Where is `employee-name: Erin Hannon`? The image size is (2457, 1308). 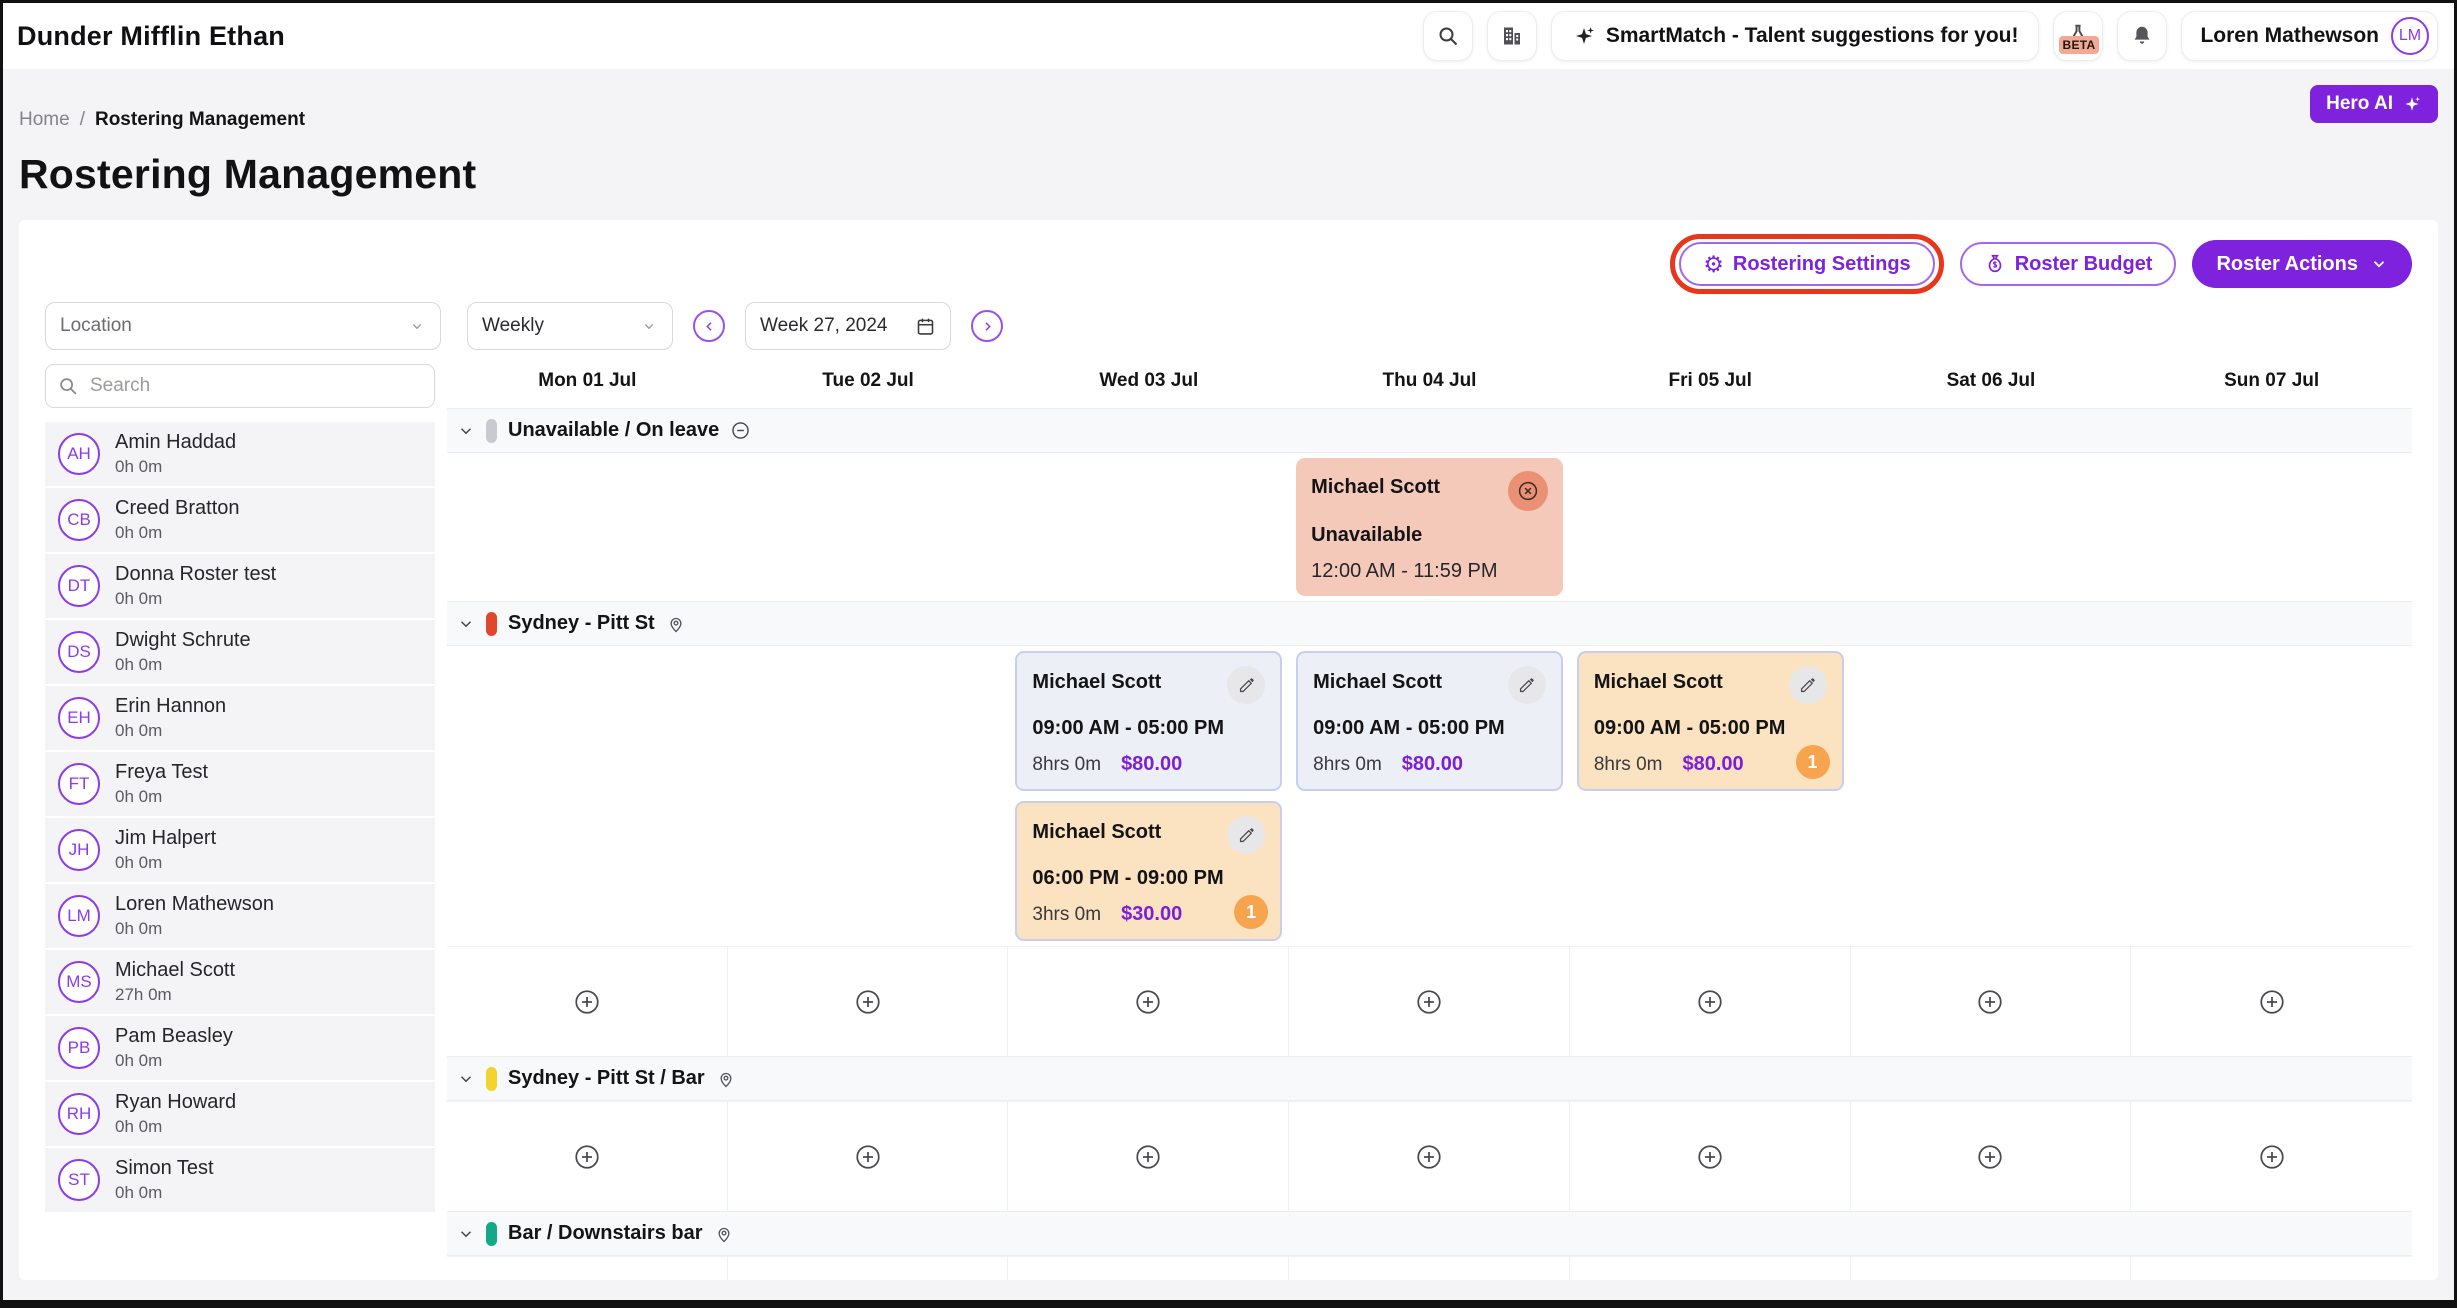
employee-name: Erin Hannon is located at coordinates (171, 706).